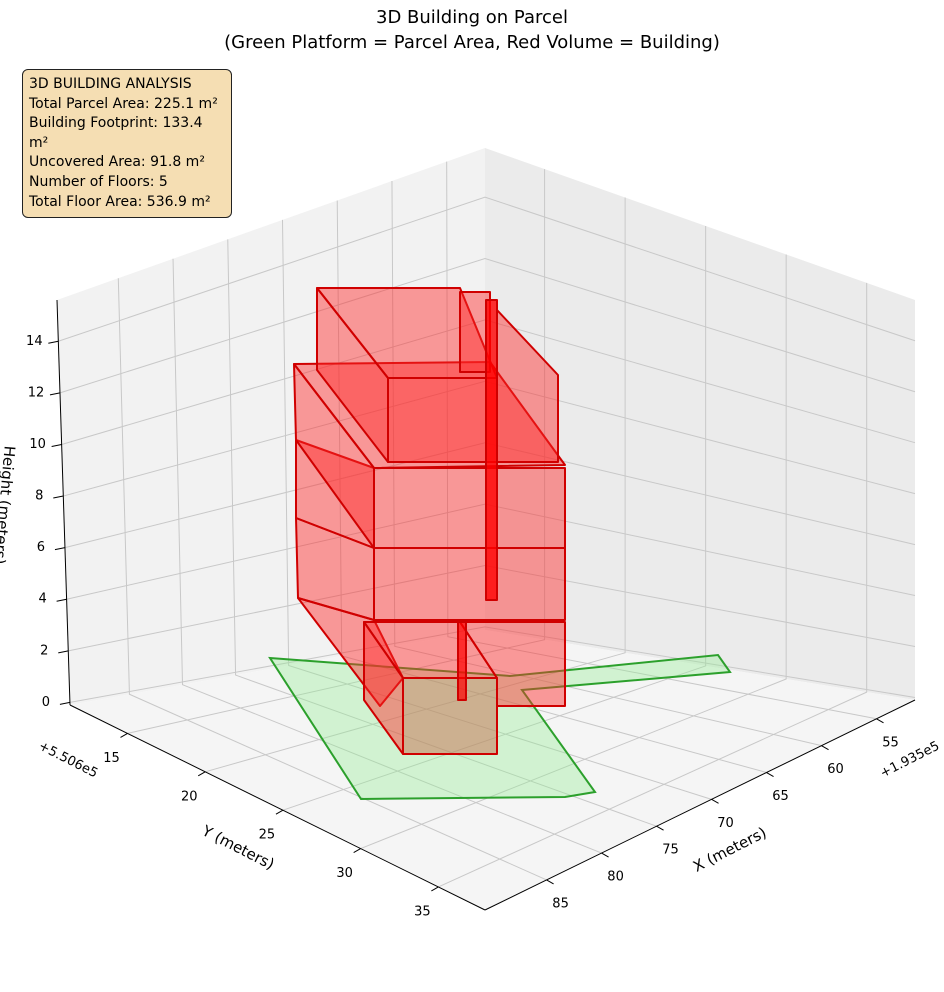 The image size is (944, 992). Describe the element at coordinates (120, 201) in the screenshot. I see `info-line: Total Floor Area: 536.9 m²` at that location.